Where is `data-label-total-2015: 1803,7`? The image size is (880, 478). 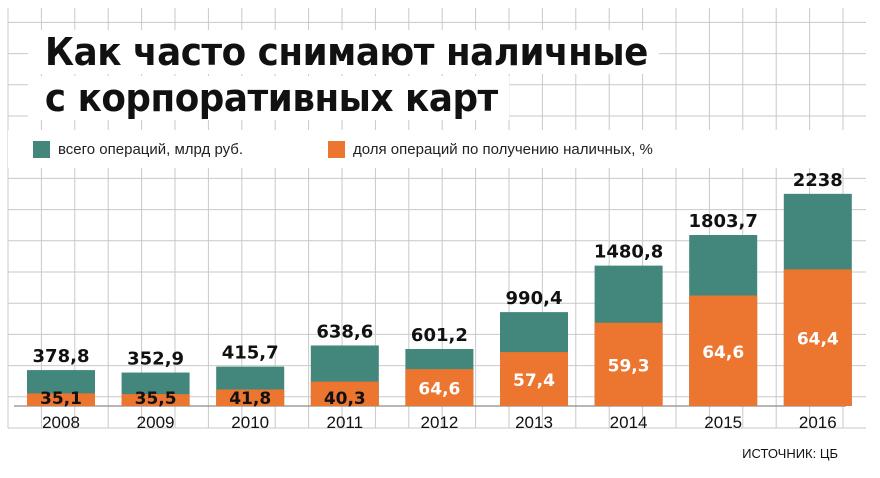 data-label-total-2015: 1803,7 is located at coordinates (722, 221).